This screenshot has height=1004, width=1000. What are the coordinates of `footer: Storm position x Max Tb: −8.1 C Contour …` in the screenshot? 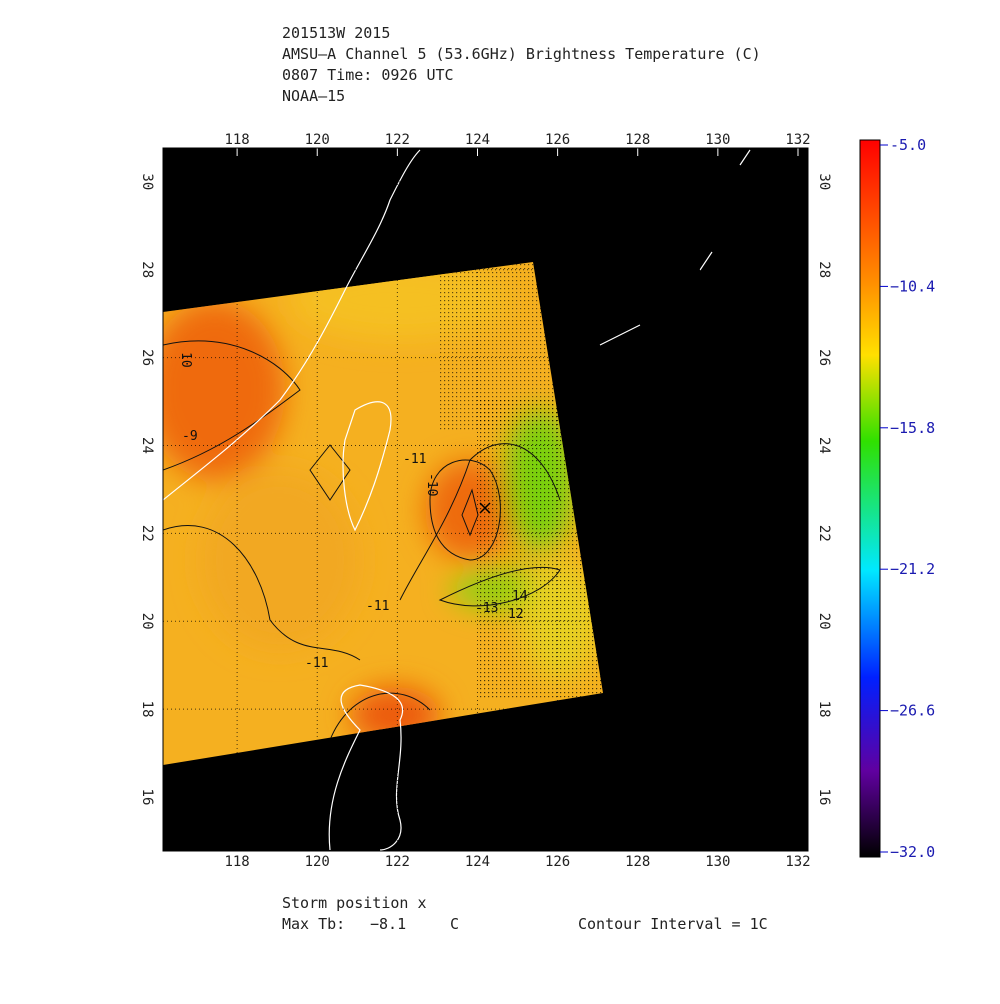 It's located at (525, 913).